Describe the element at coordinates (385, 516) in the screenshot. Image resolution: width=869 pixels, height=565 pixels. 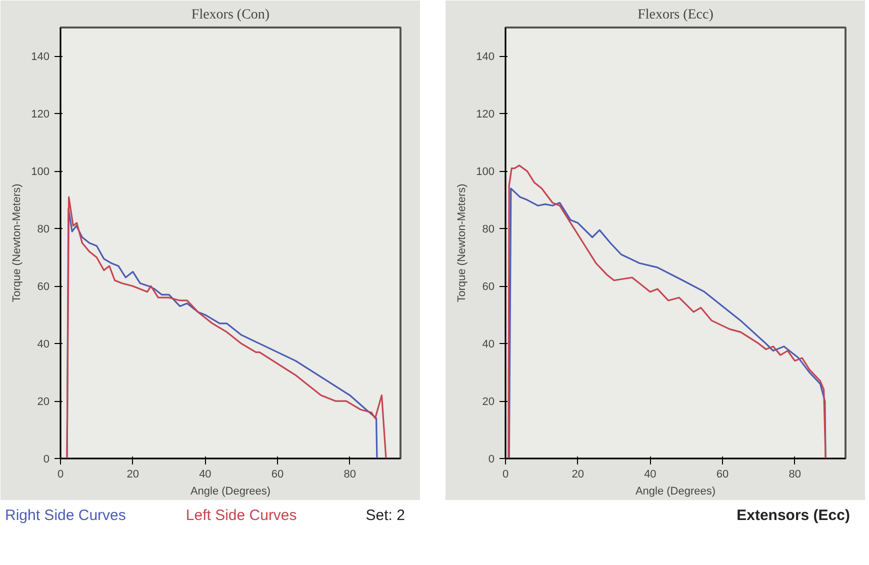
I see `text: Set: 2` at that location.